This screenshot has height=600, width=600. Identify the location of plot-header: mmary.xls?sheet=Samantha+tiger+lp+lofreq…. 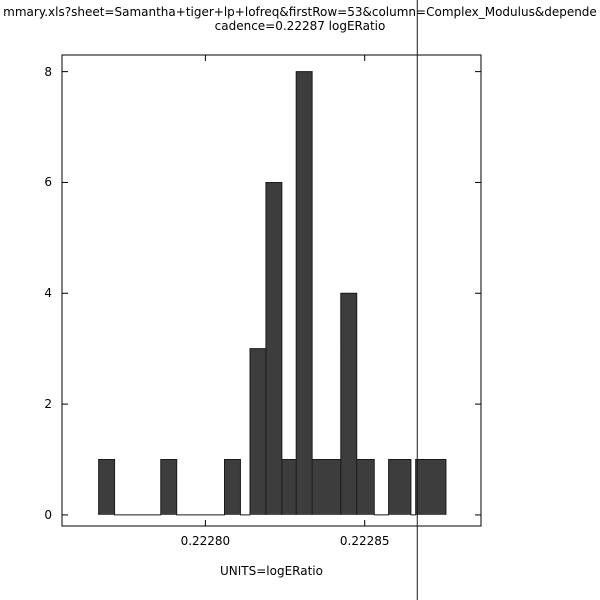
(300, 19).